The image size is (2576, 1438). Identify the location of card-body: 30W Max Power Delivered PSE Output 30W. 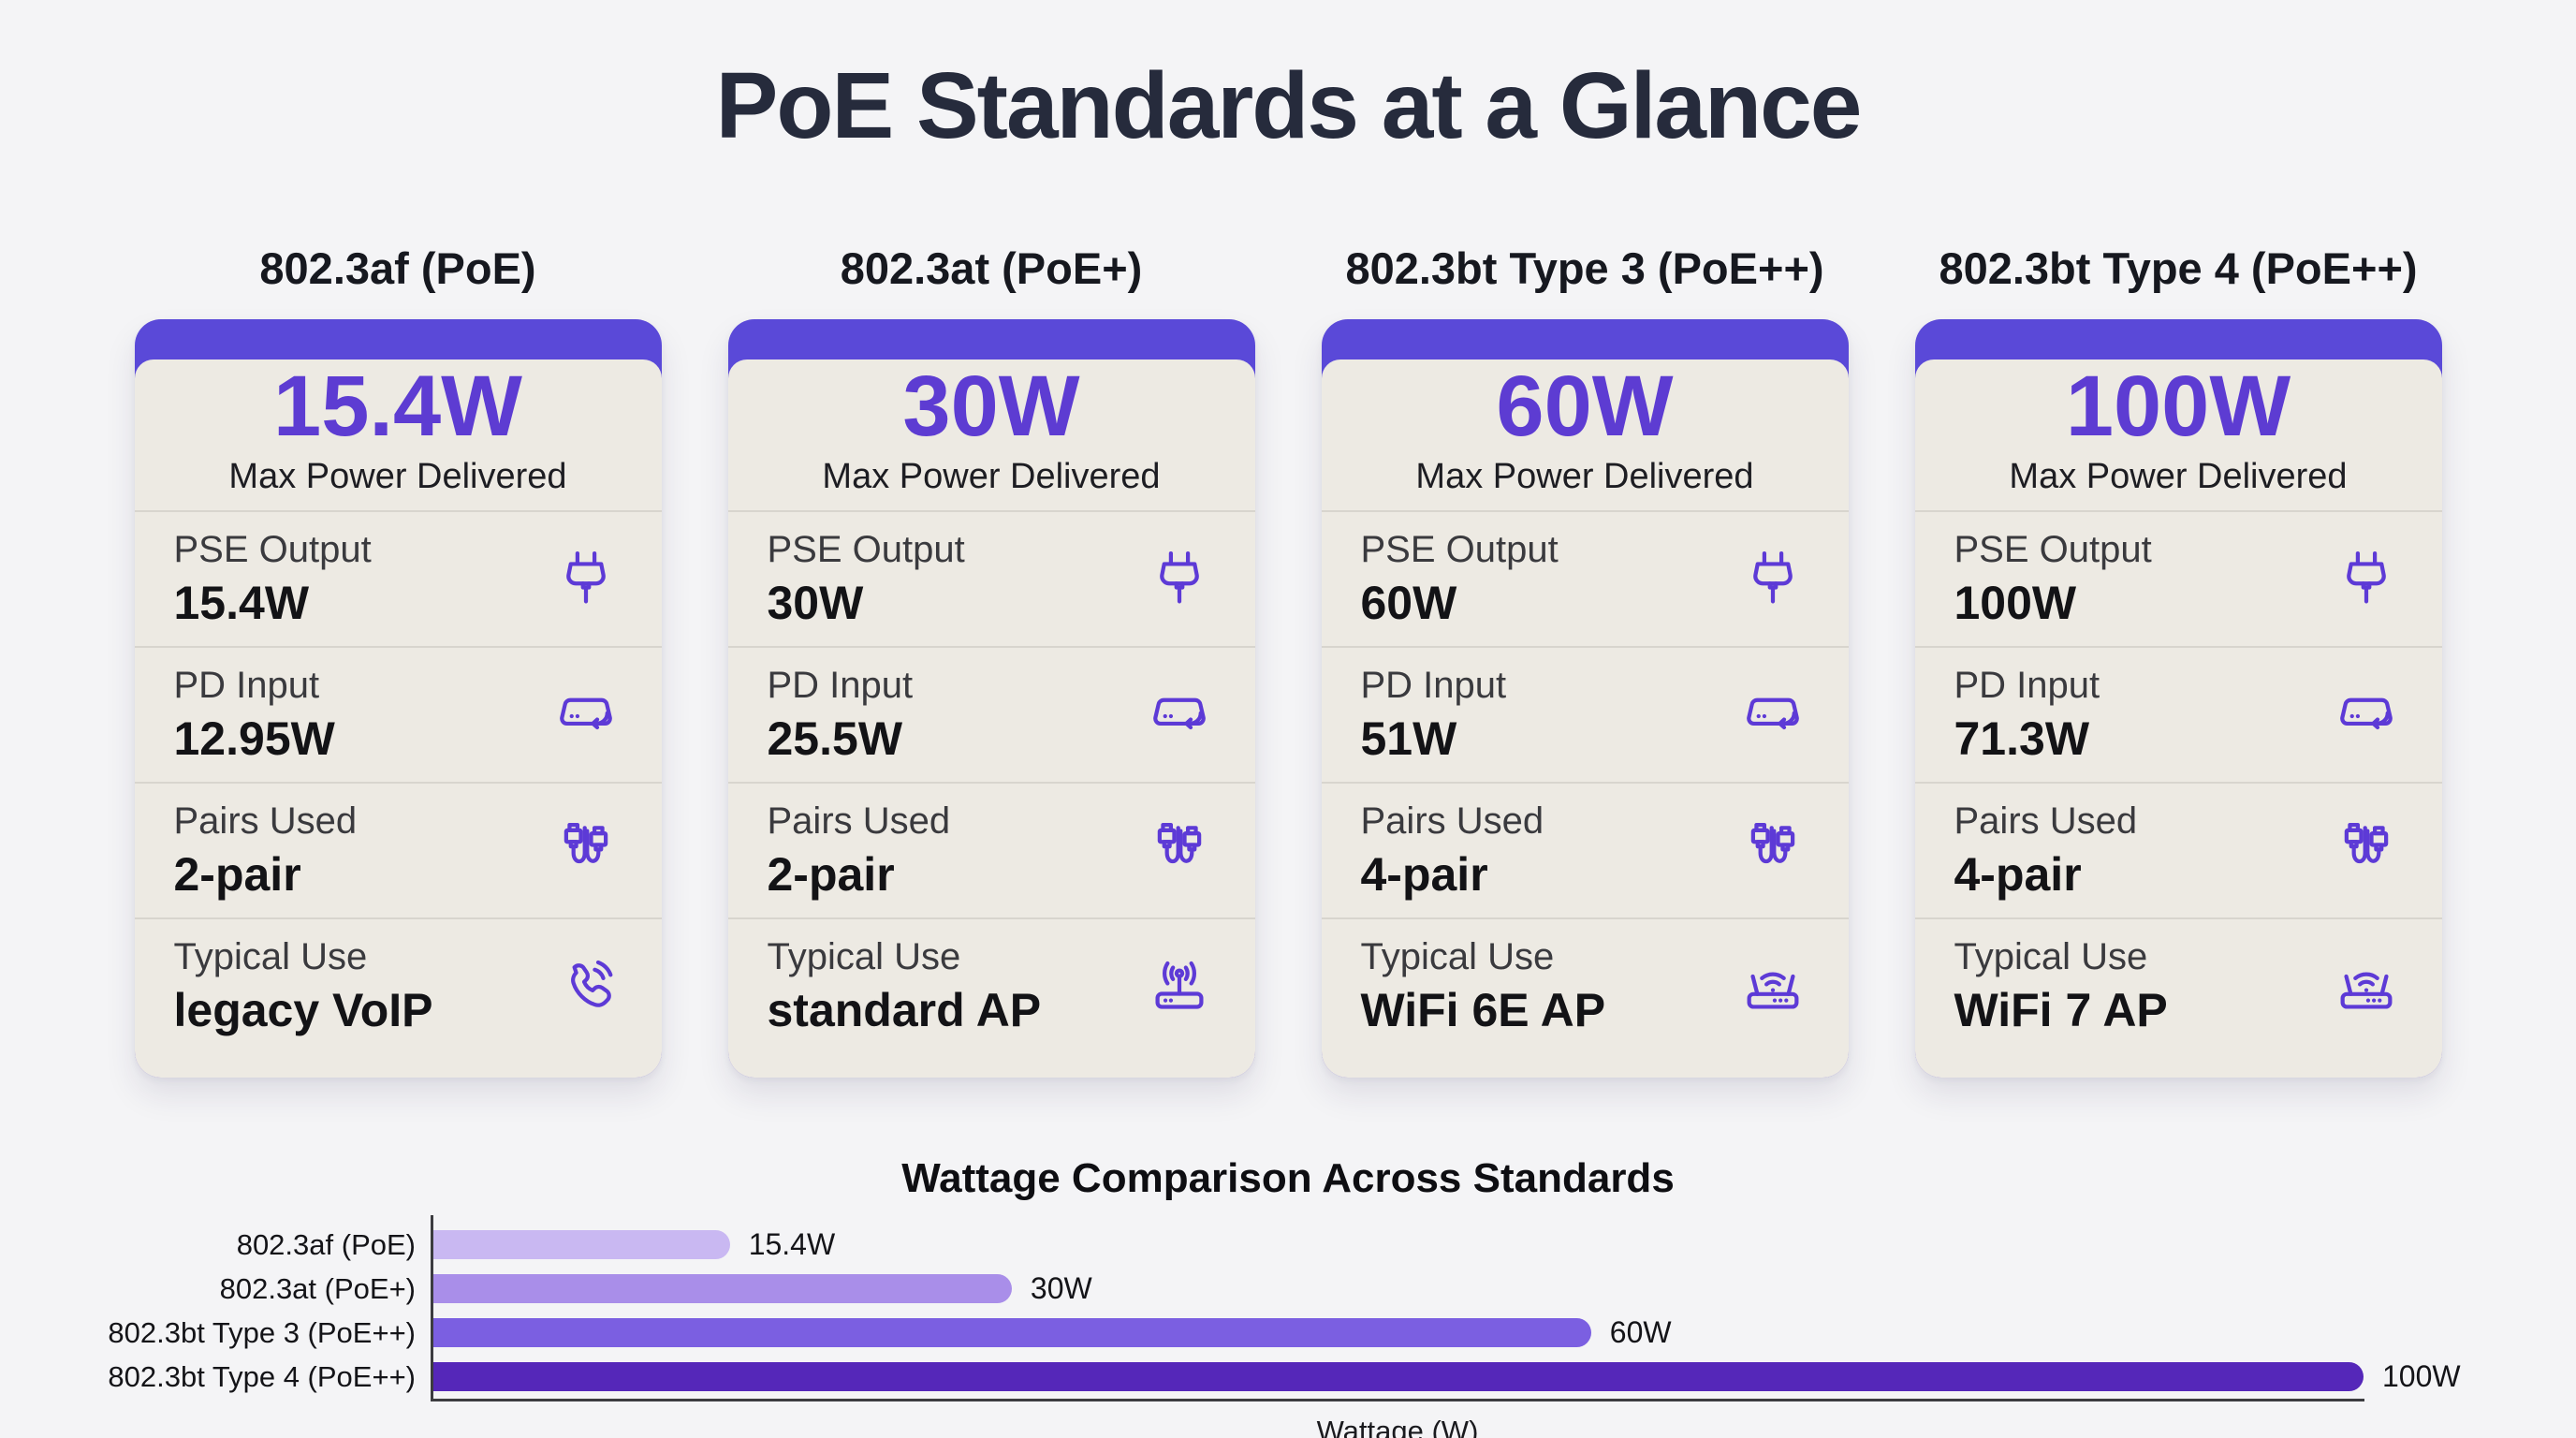
(991, 718).